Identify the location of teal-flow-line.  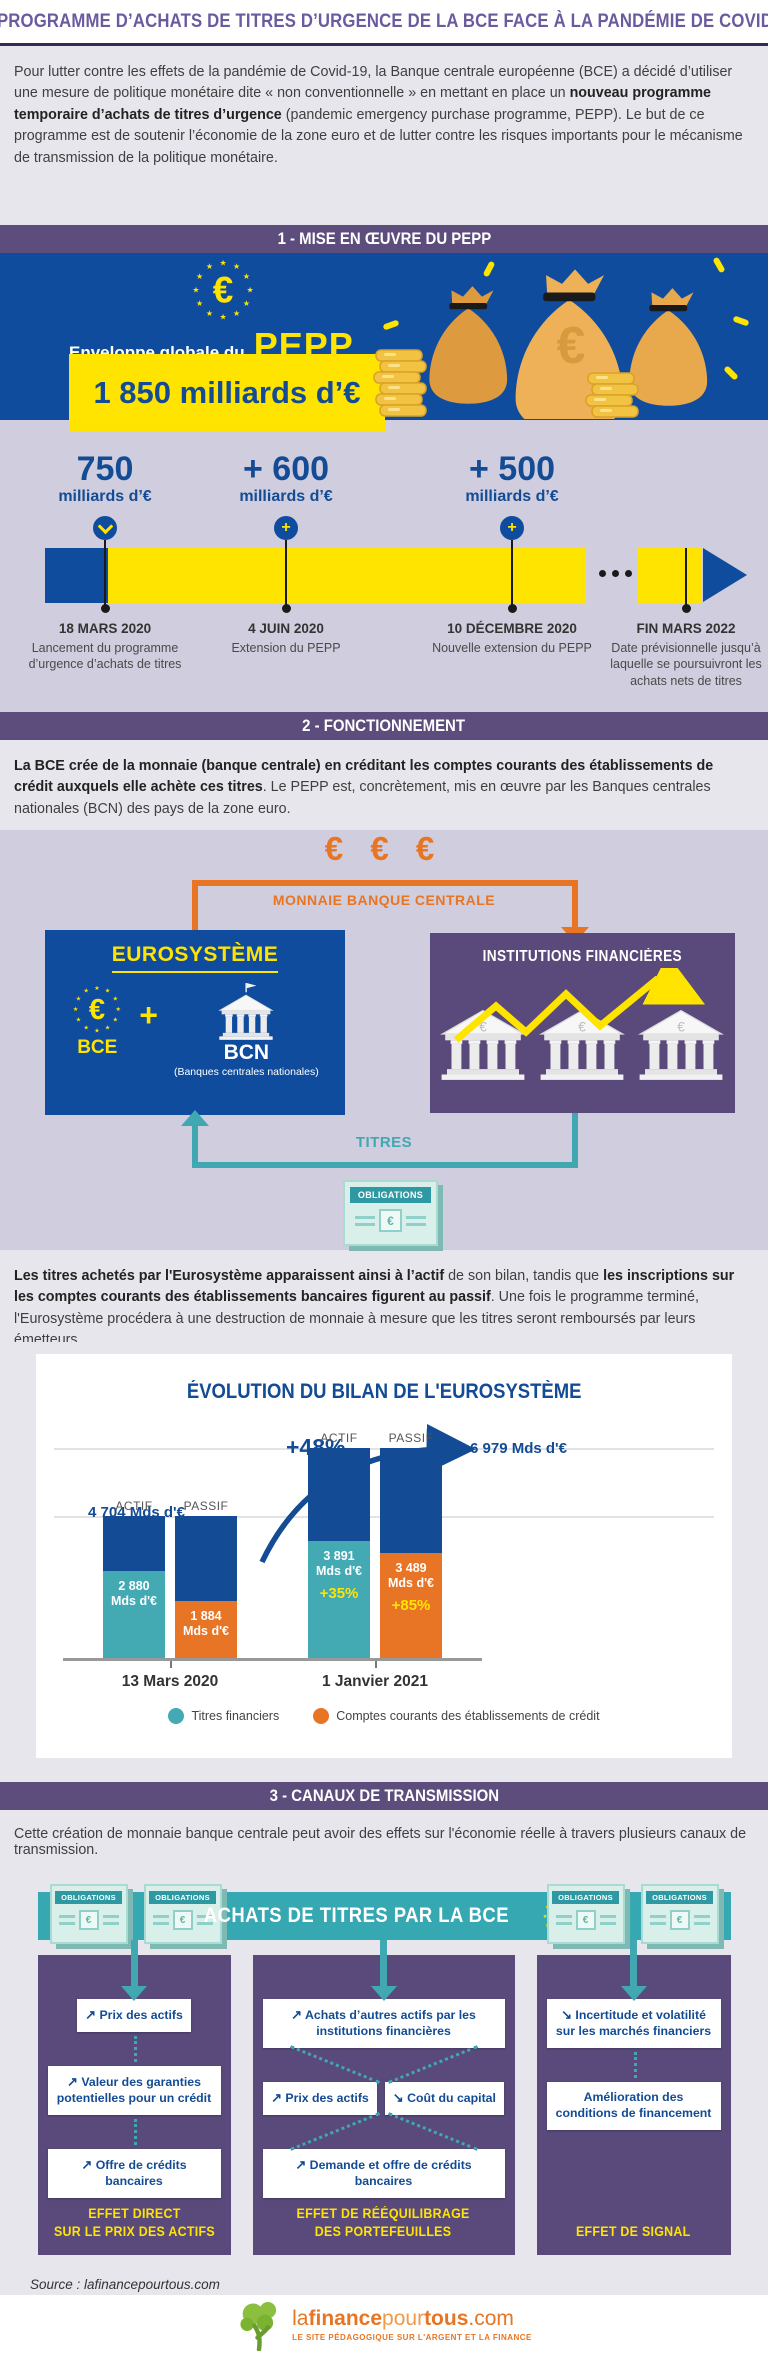
(385, 1165).